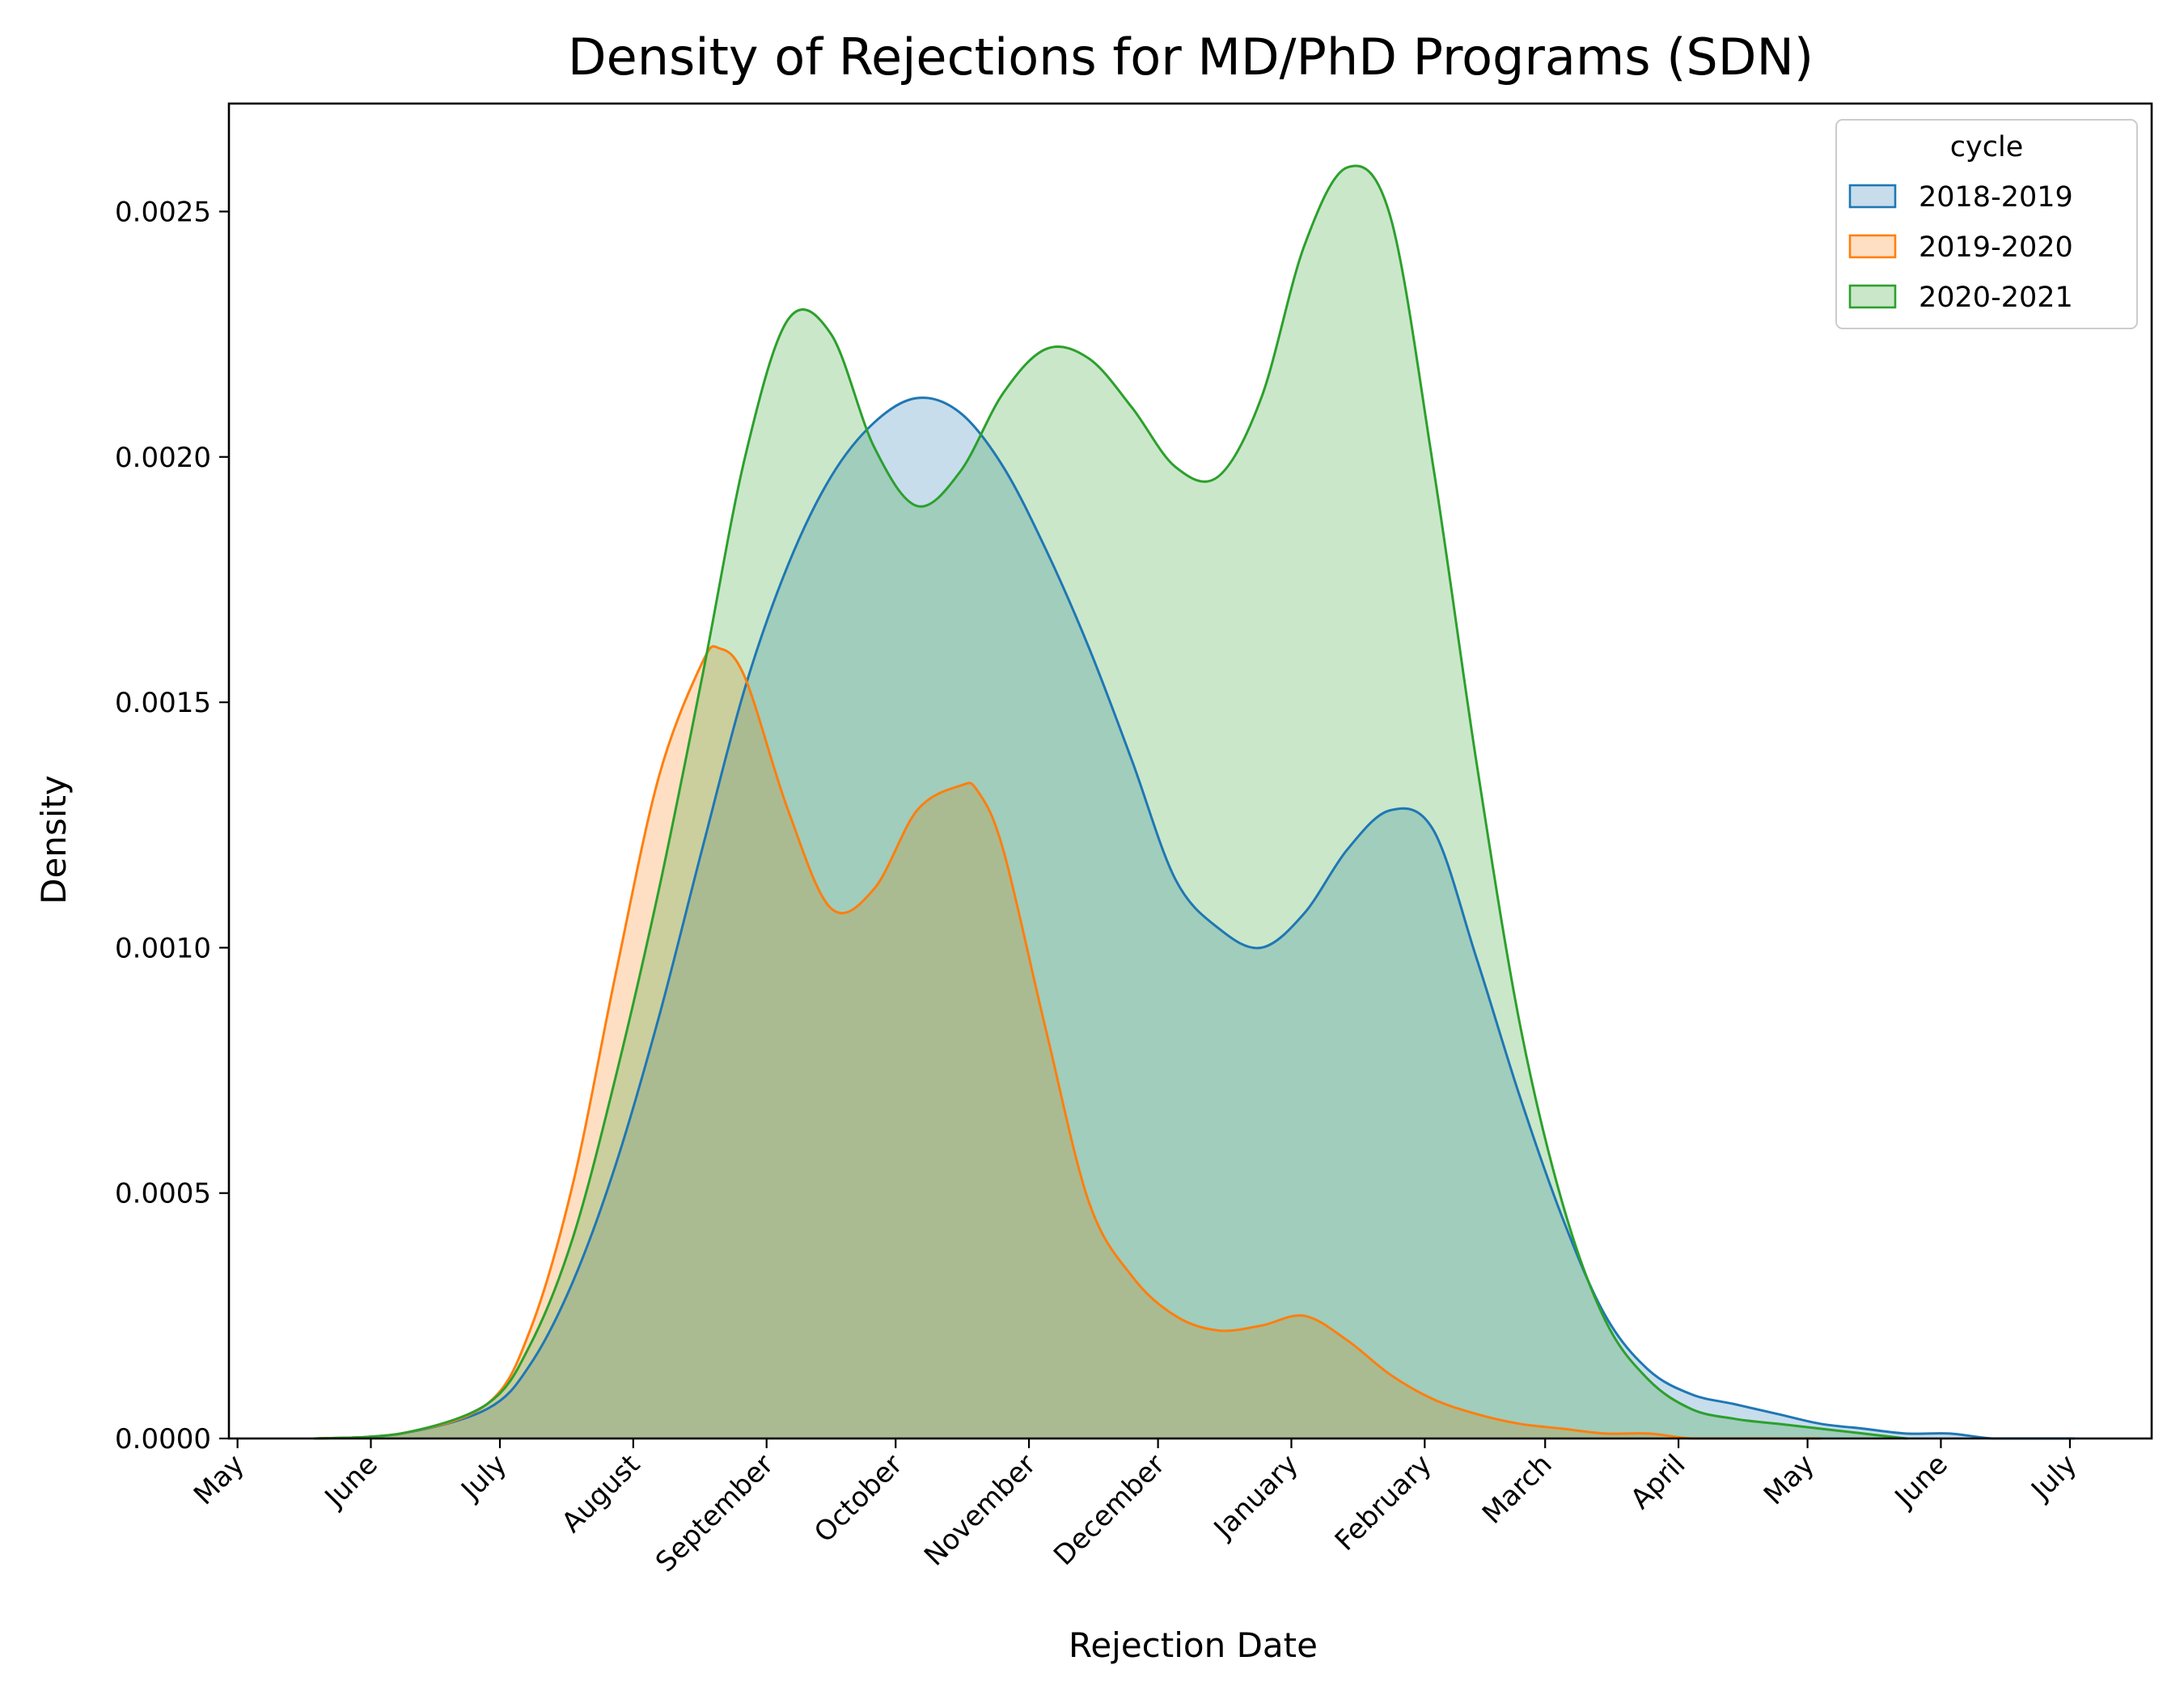 This screenshot has height=1699, width=2184. What do you see at coordinates (163, 212) in the screenshot?
I see `y-tick-label: 0.0025` at bounding box center [163, 212].